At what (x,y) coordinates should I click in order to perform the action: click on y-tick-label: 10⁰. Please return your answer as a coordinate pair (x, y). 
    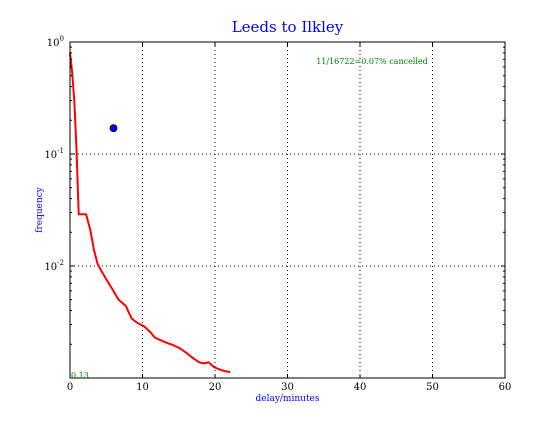
    Looking at the image, I should click on (55, 42).